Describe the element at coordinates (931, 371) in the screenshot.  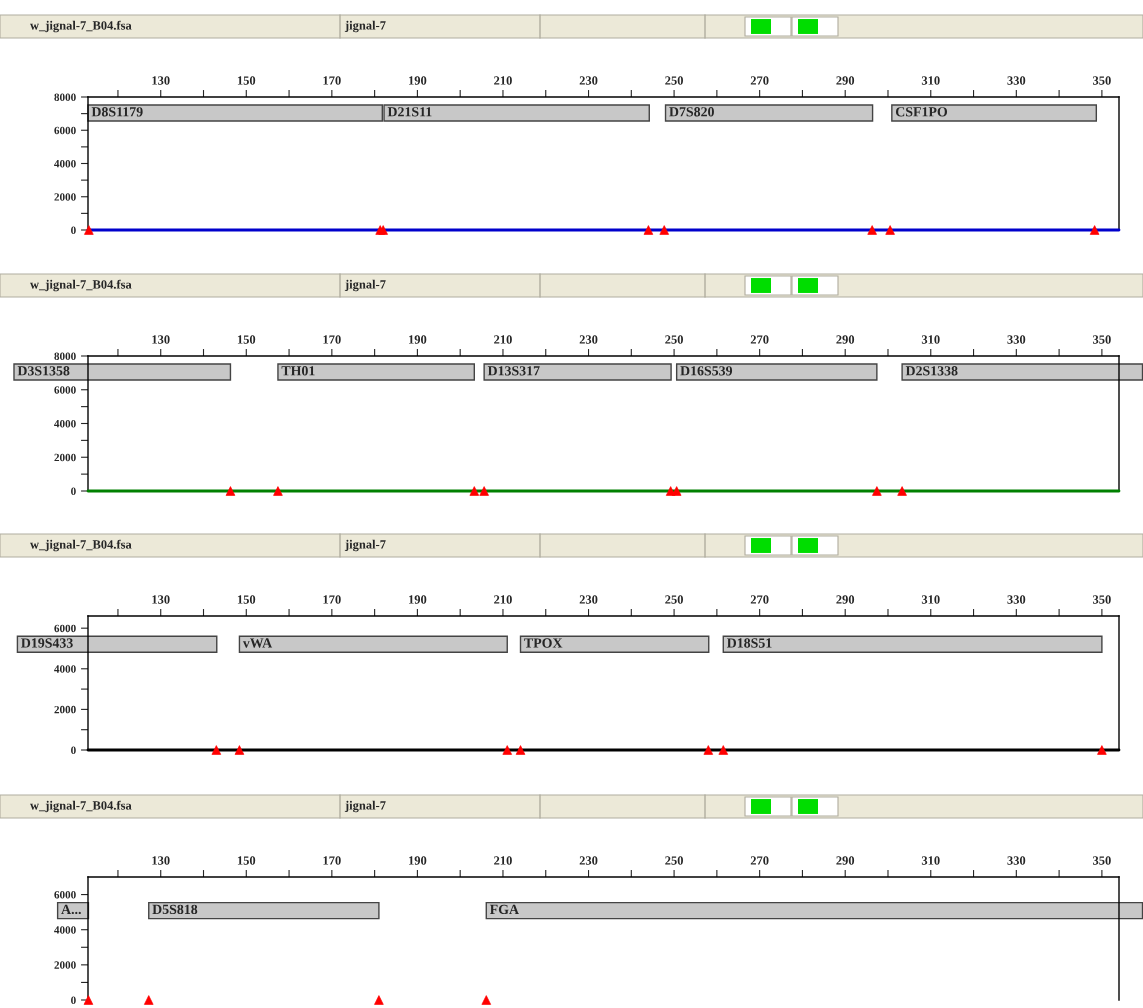
I see `band-label: D2S1338` at that location.